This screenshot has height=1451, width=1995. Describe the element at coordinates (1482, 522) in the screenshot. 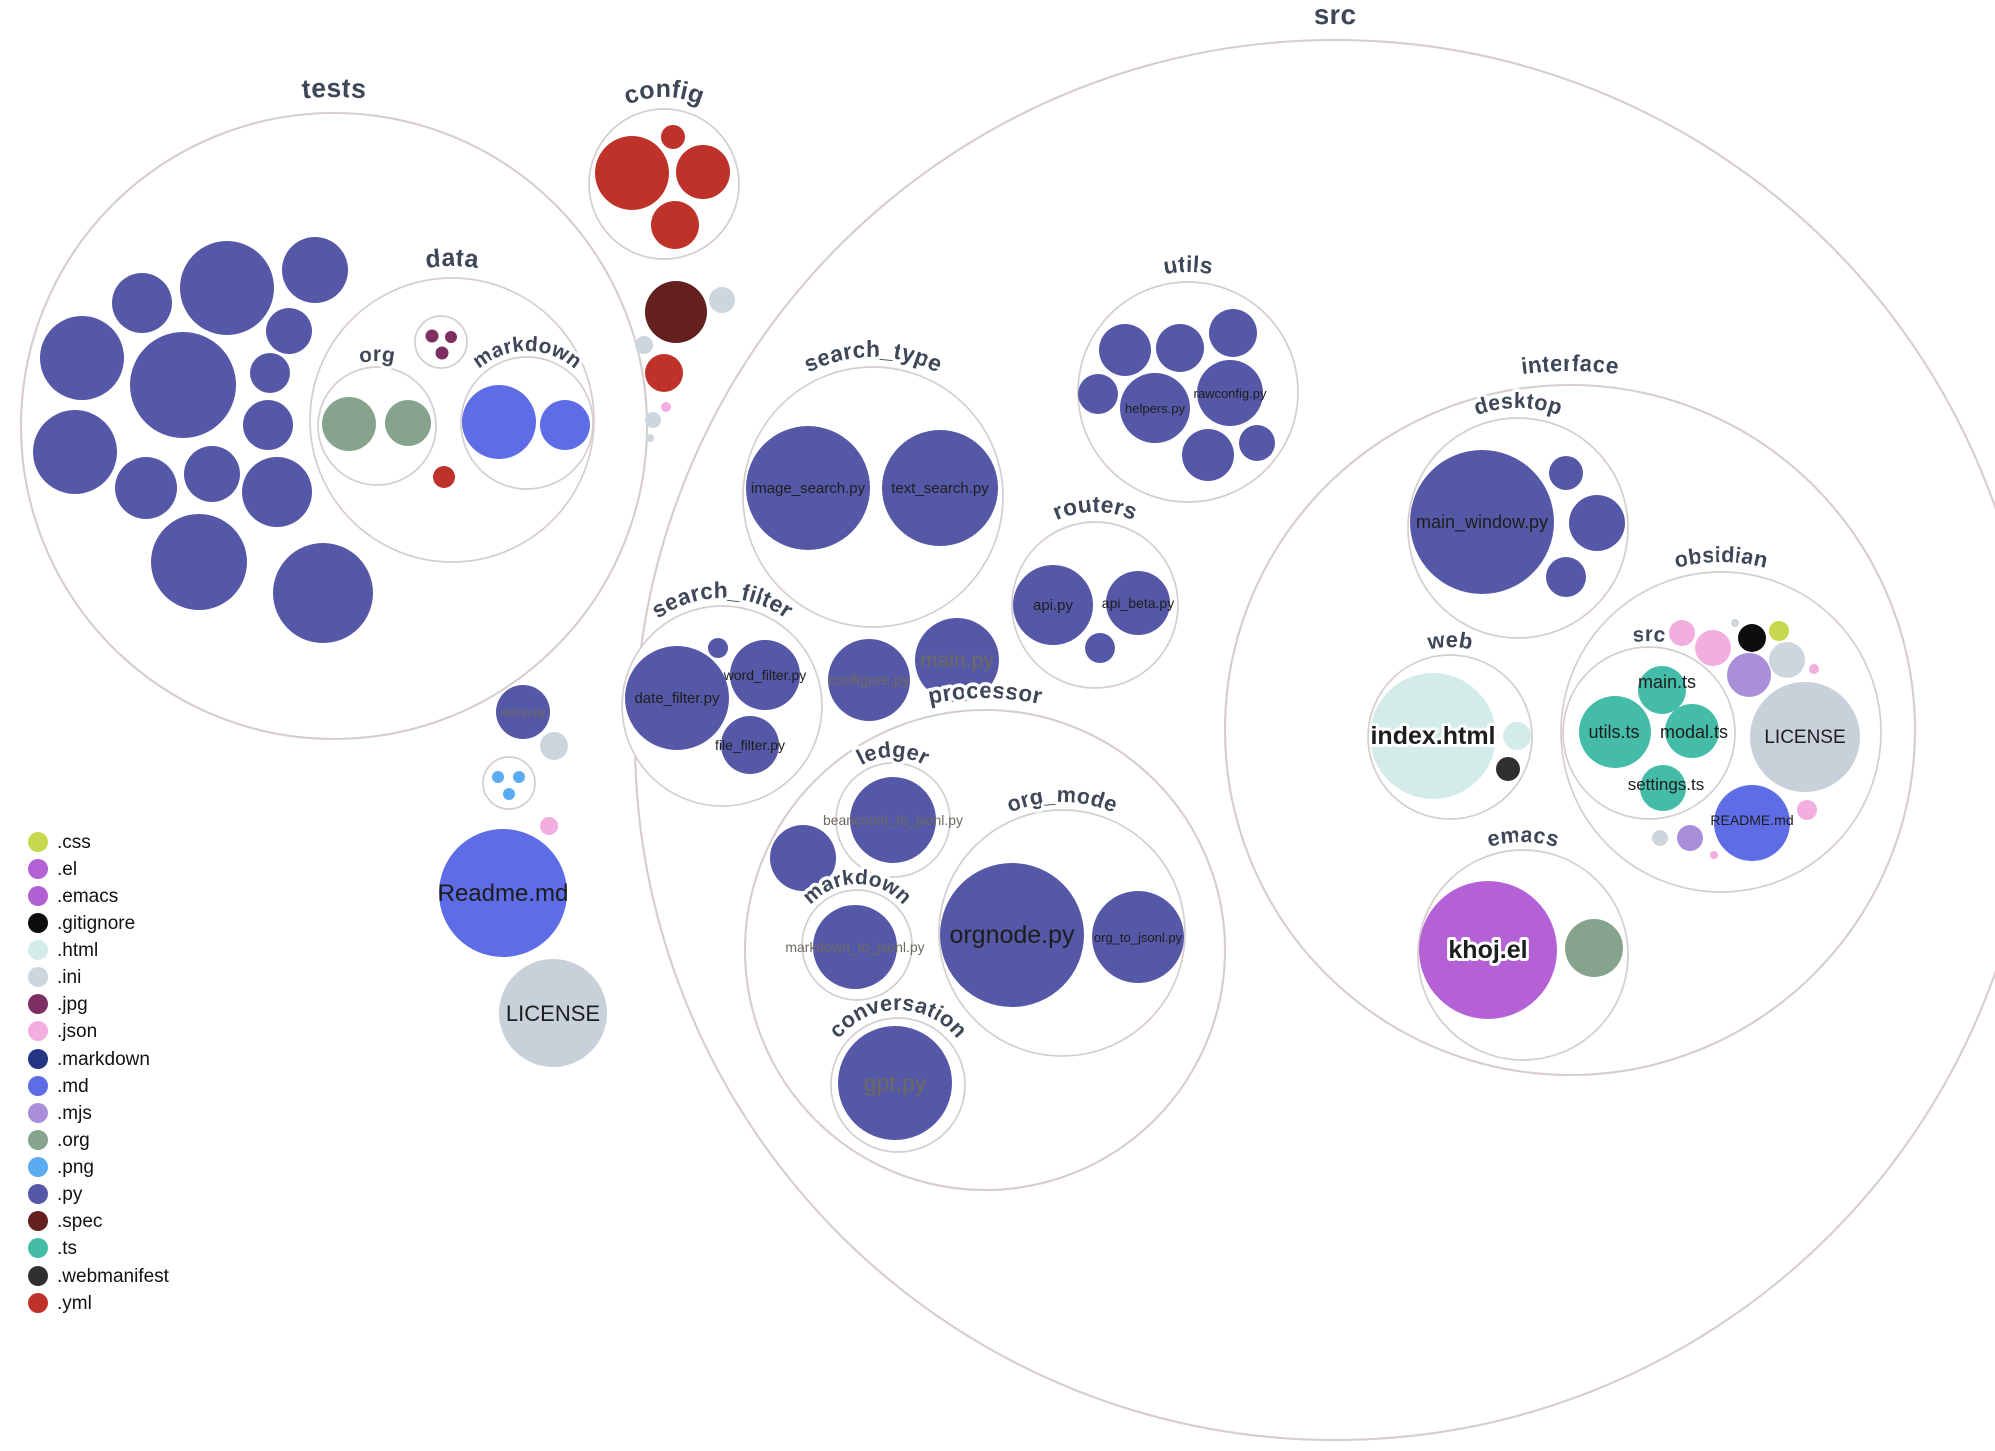

I see `main-window-py-file-label: main_window.py` at that location.